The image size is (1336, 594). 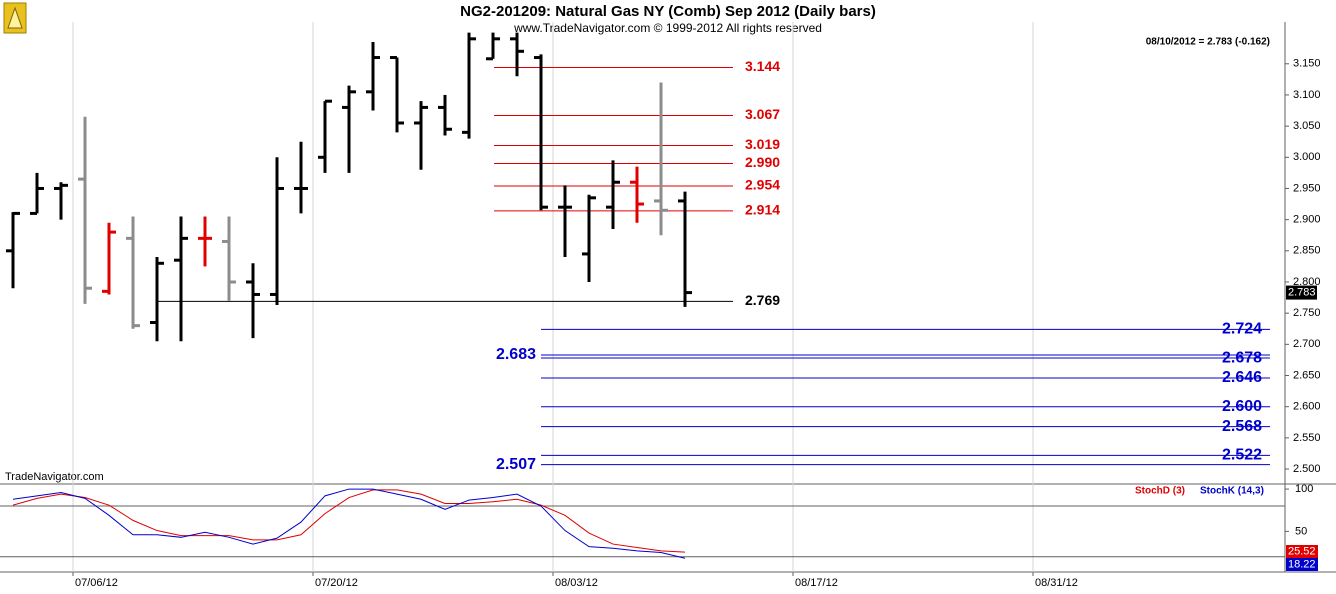 What do you see at coordinates (1208, 42) in the screenshot?
I see `annotation: 08/10/2012 = 2.783 (-0.162)` at bounding box center [1208, 42].